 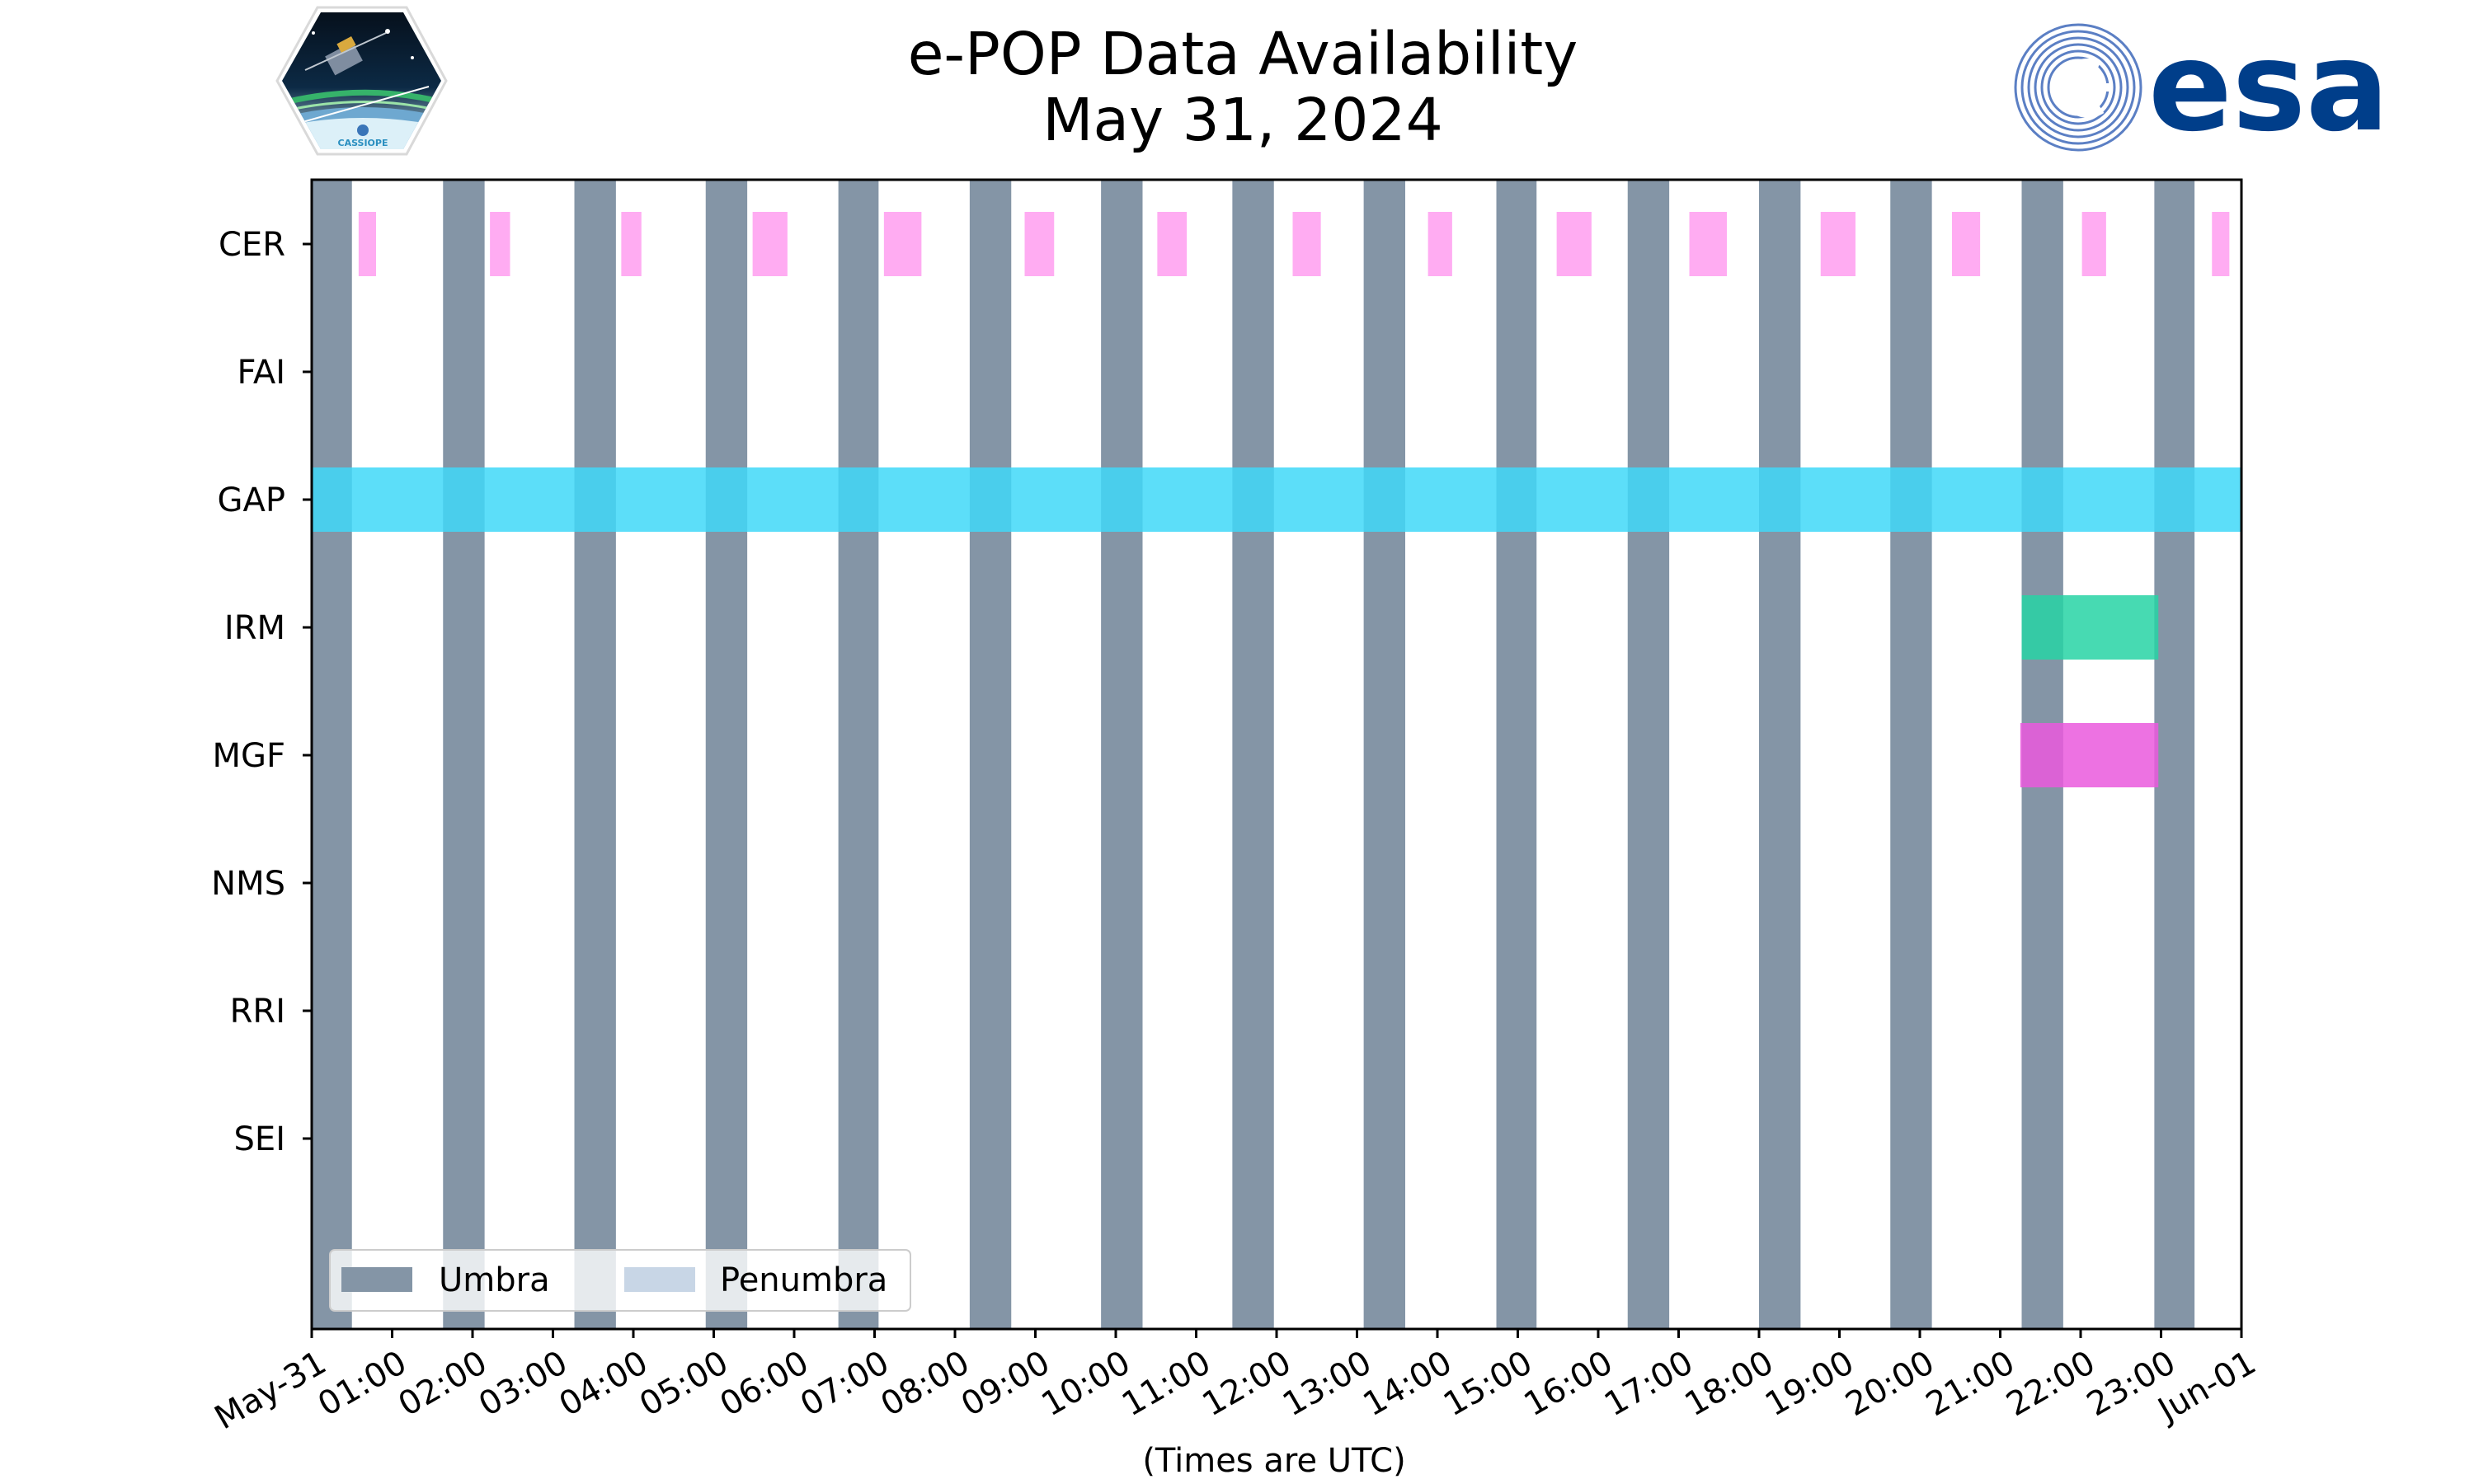 What do you see at coordinates (765, 1384) in the screenshot?
I see `x-tick-label-6: 06:00` at bounding box center [765, 1384].